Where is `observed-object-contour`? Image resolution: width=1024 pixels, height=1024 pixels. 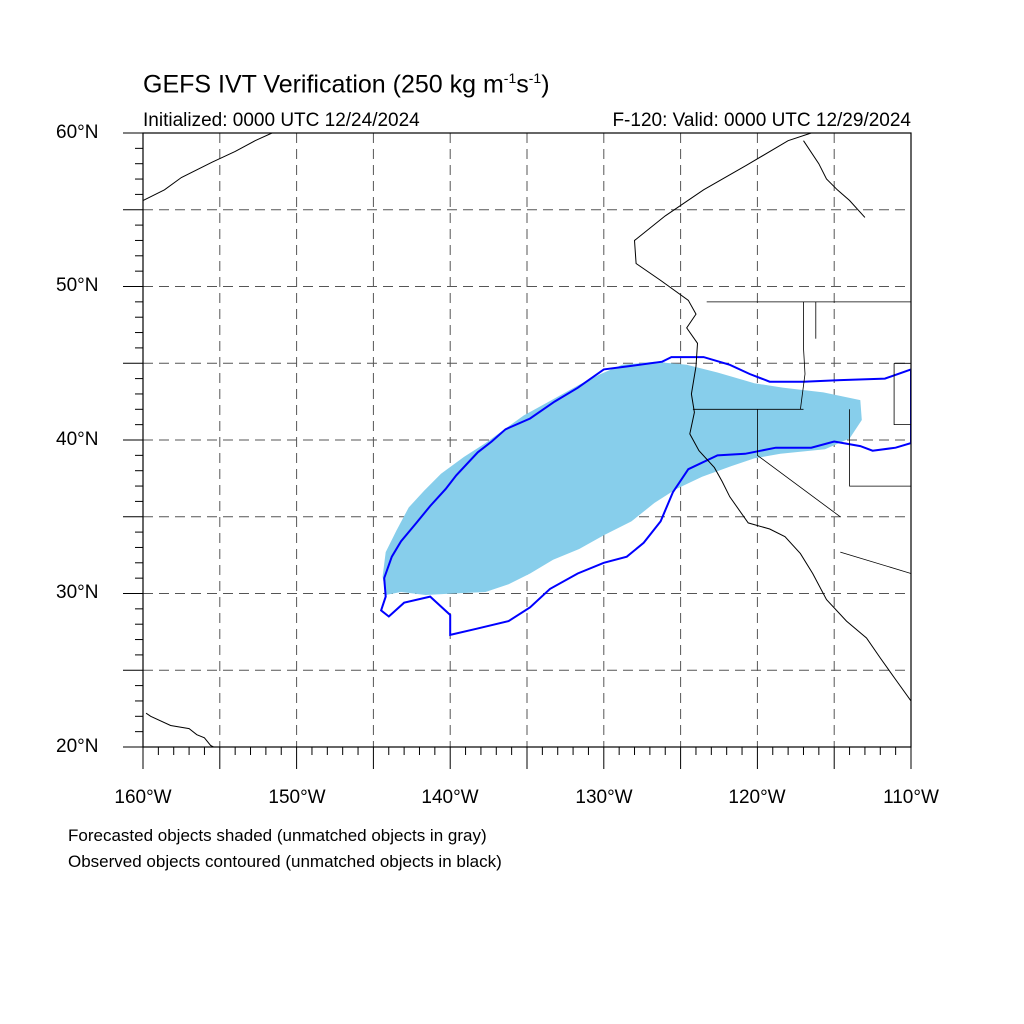 observed-object-contour is located at coordinates (645, 496).